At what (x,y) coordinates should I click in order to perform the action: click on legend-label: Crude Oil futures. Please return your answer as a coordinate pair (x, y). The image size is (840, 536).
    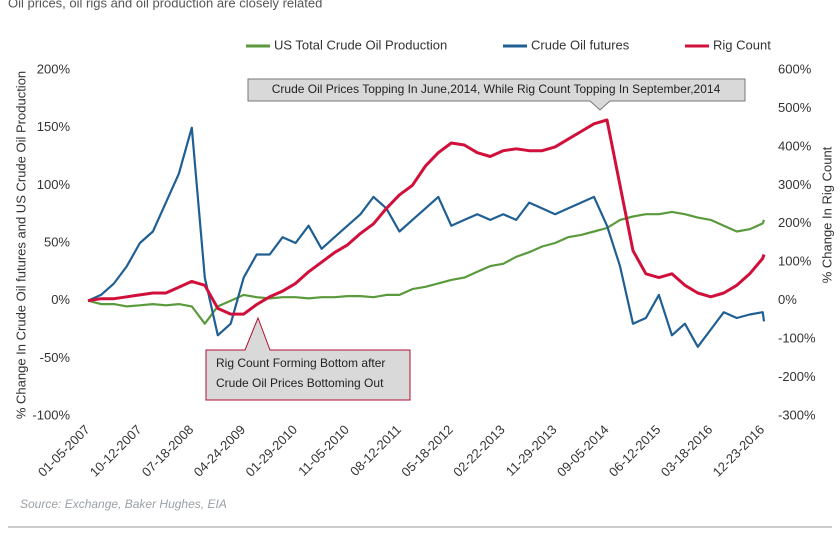
    Looking at the image, I should click on (580, 44).